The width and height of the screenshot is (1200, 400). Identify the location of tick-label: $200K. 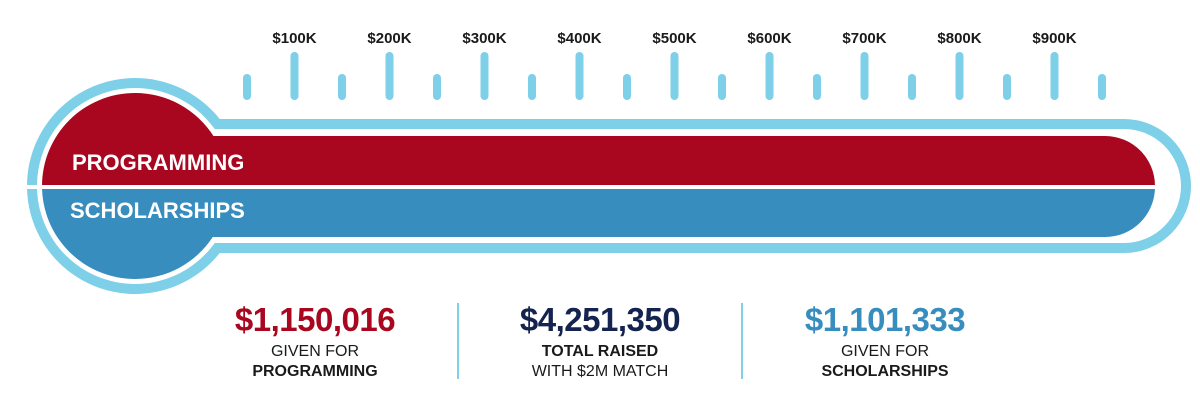
(389, 38).